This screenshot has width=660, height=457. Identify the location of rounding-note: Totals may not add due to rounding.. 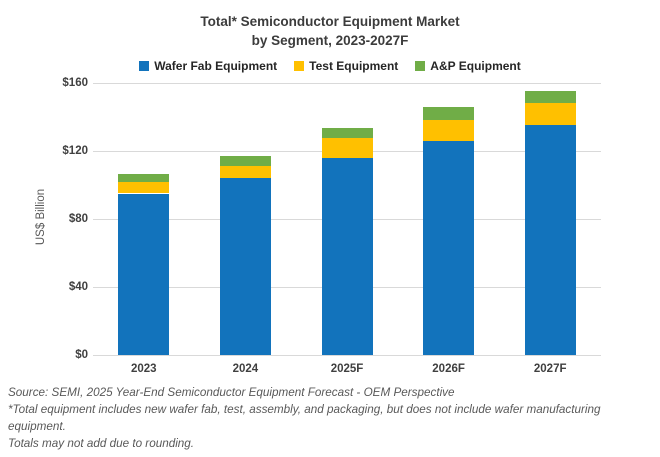
(101, 443).